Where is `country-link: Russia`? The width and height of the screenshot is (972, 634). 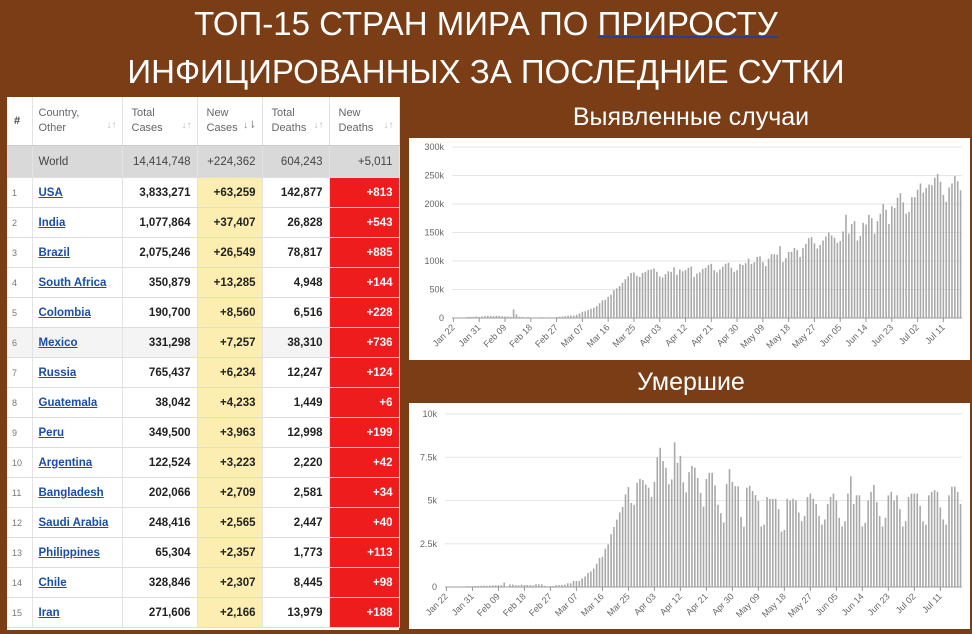
country-link: Russia is located at coordinates (57, 372).